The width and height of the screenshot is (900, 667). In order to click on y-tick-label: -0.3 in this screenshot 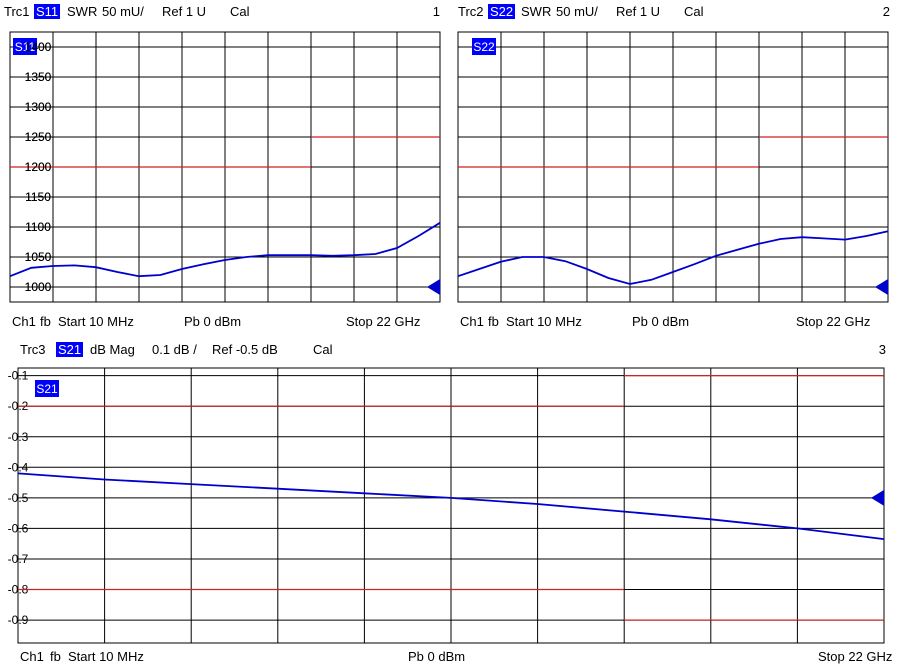, I will do `click(18, 437)`.